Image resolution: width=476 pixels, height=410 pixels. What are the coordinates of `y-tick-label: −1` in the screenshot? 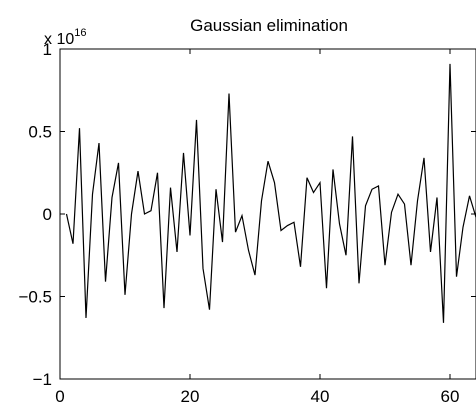 It's located at (42, 379).